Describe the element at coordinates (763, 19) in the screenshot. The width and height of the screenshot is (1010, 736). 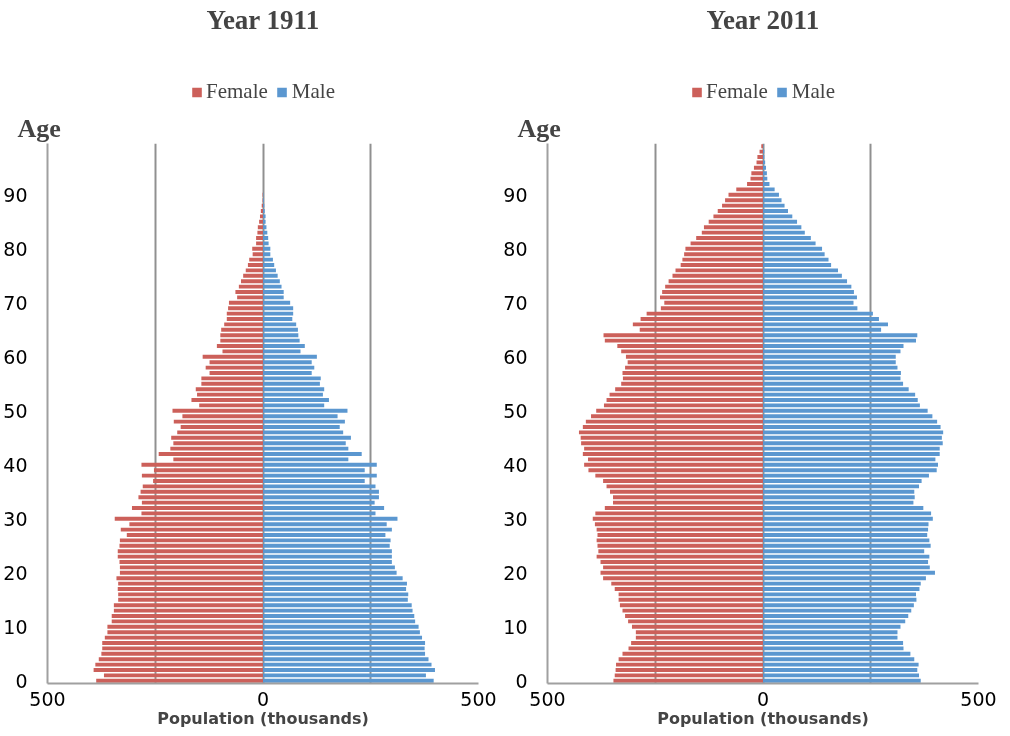
I see `chart-title: Year 2011` at that location.